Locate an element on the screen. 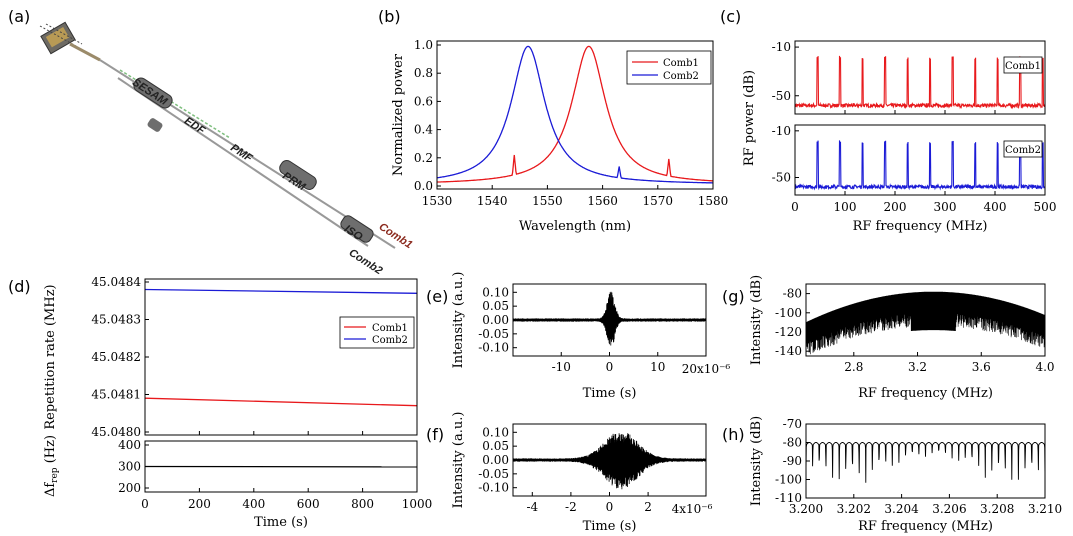 The height and width of the screenshot is (536, 1073). x-tick-label: 1560 is located at coordinates (602, 201).